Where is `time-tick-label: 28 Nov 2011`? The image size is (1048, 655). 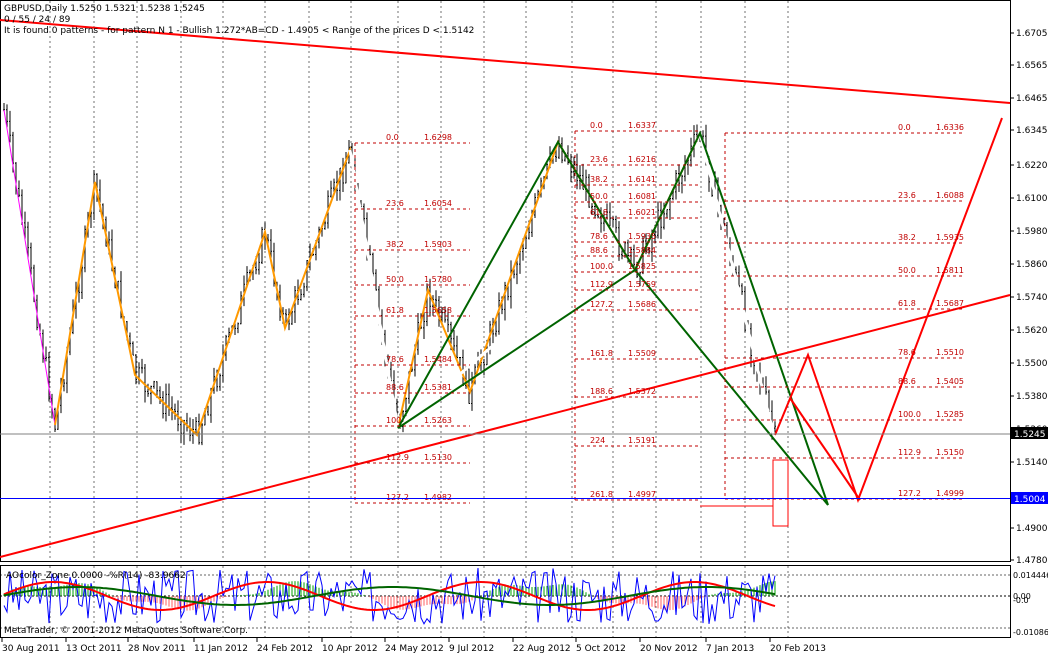 time-tick-label: 28 Nov 2011 is located at coordinates (157, 649).